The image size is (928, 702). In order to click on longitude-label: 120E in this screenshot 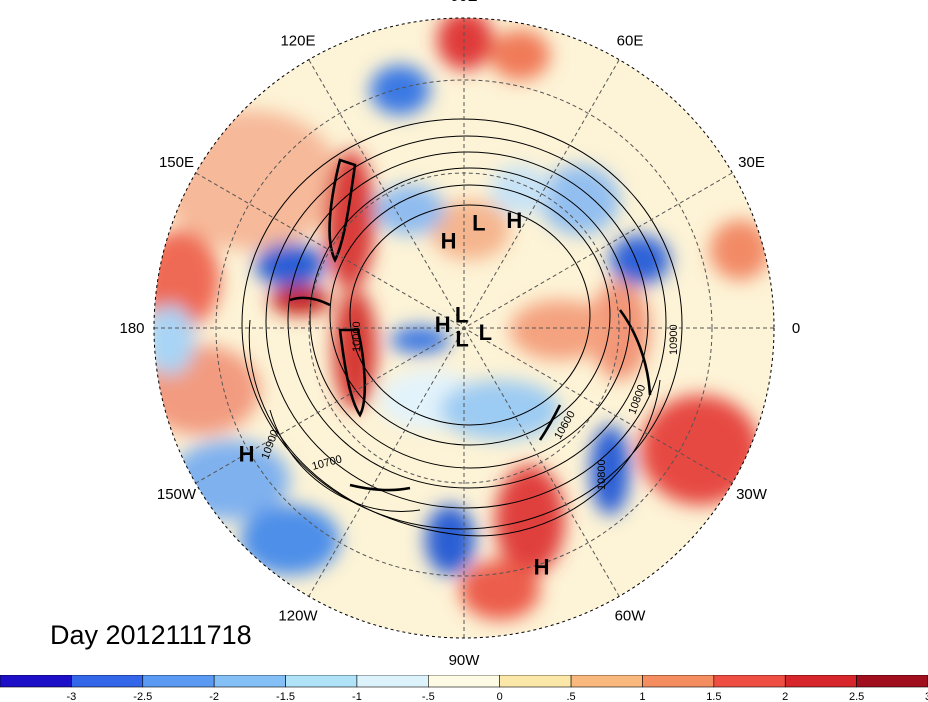, I will do `click(297, 40)`.